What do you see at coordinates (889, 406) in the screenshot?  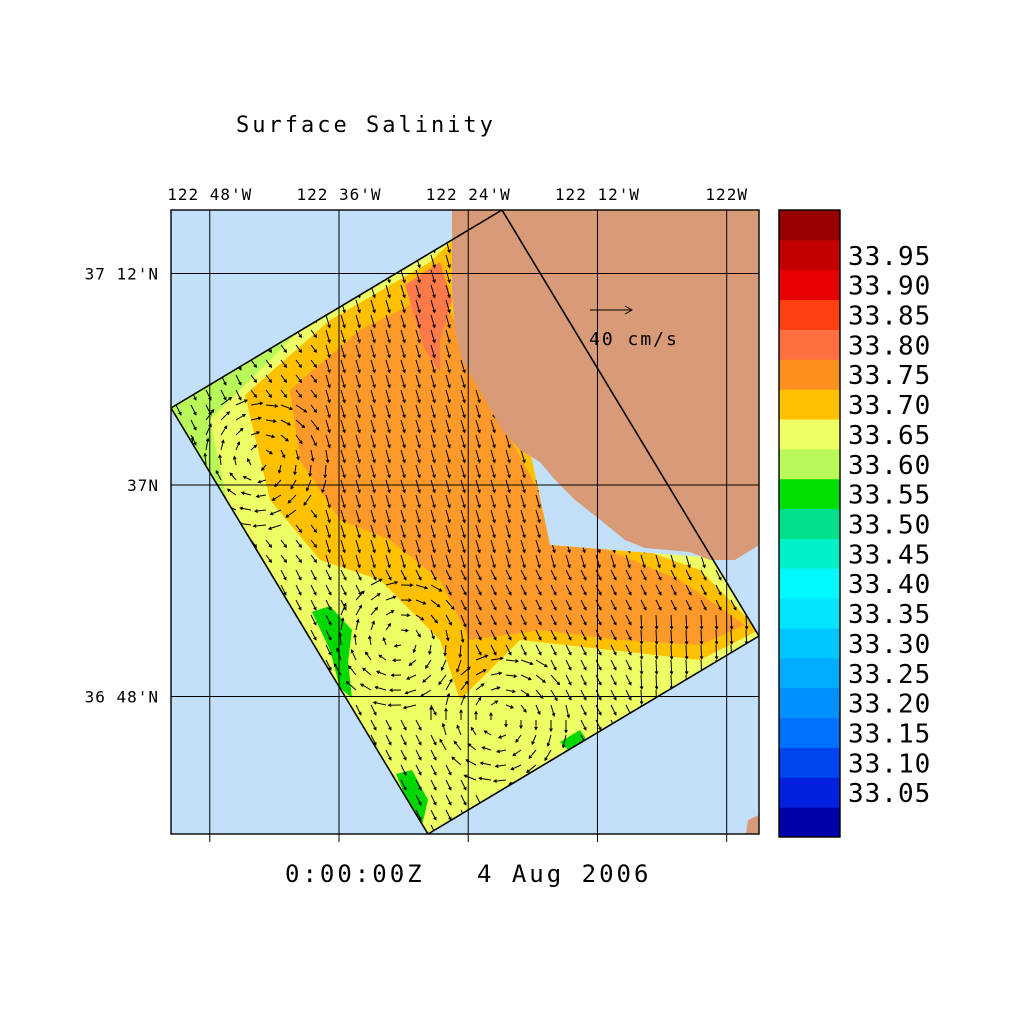 I see `colorbar-label: 33.70` at bounding box center [889, 406].